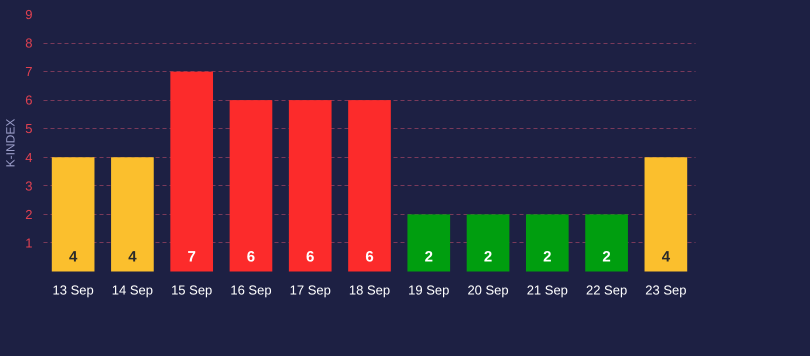  What do you see at coordinates (29, 128) in the screenshot?
I see `y-tick-label: 5` at bounding box center [29, 128].